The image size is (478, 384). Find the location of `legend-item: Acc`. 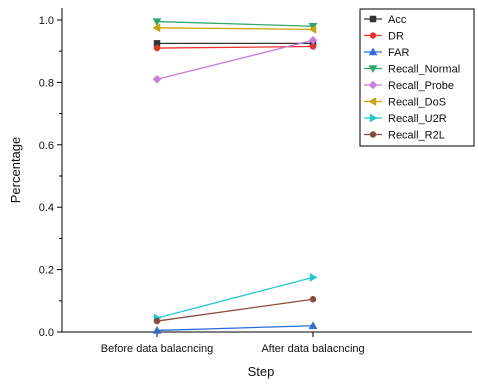

legend-item: Acc is located at coordinates (385, 20).